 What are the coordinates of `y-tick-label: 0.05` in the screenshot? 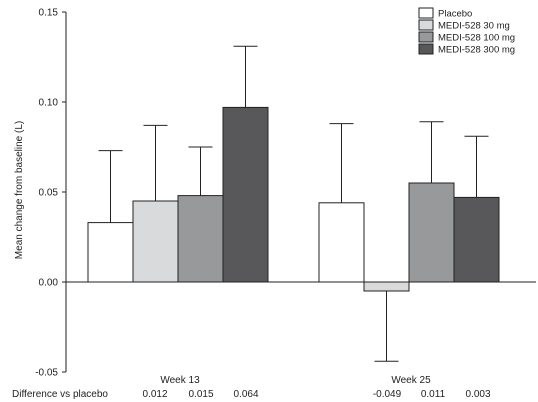 It's located at (49, 193).